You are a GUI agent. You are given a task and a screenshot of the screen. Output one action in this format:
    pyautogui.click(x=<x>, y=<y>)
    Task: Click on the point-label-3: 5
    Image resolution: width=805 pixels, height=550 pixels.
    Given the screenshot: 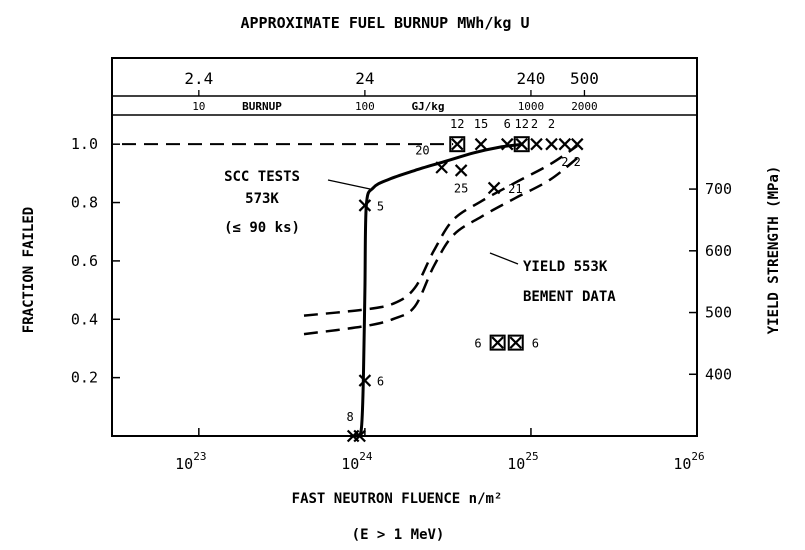 What is the action you would take?
    pyautogui.click(x=380, y=206)
    